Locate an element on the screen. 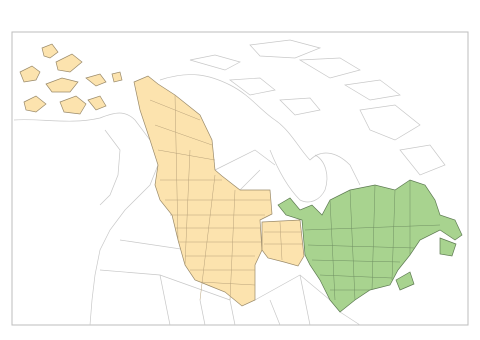 The image size is (480, 340). central-region is located at coordinates (283, 243).